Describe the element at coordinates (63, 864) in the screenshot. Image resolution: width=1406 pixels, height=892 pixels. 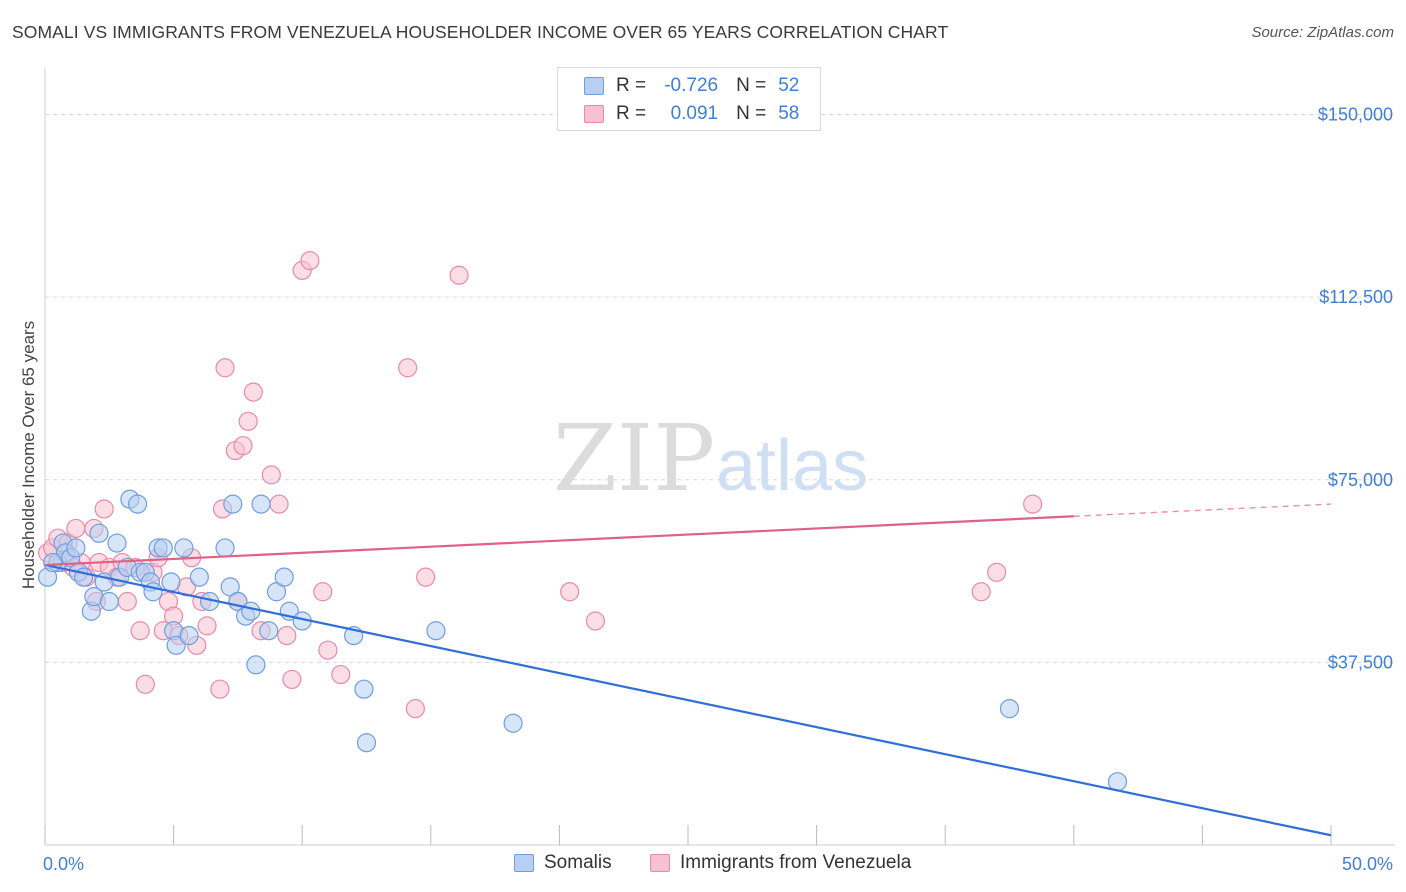
I see `x-tick-label: 0.0%` at that location.